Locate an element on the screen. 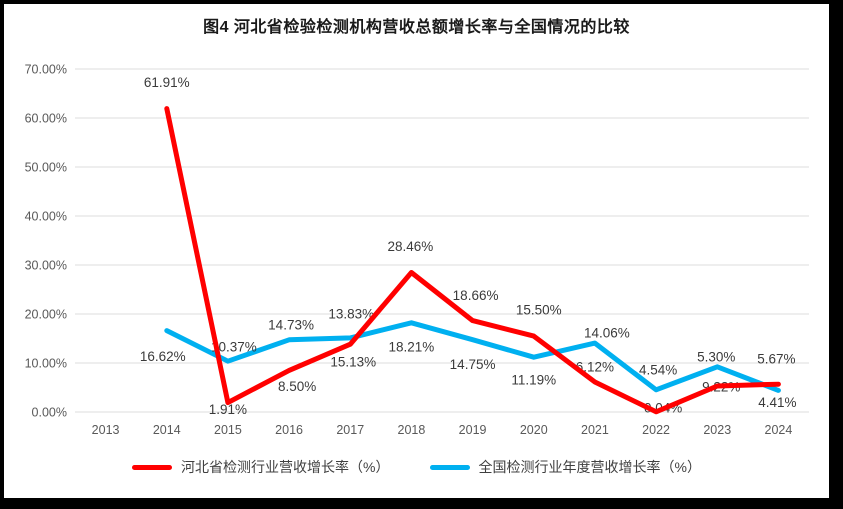  x-tick-label: 2020 is located at coordinates (534, 430).